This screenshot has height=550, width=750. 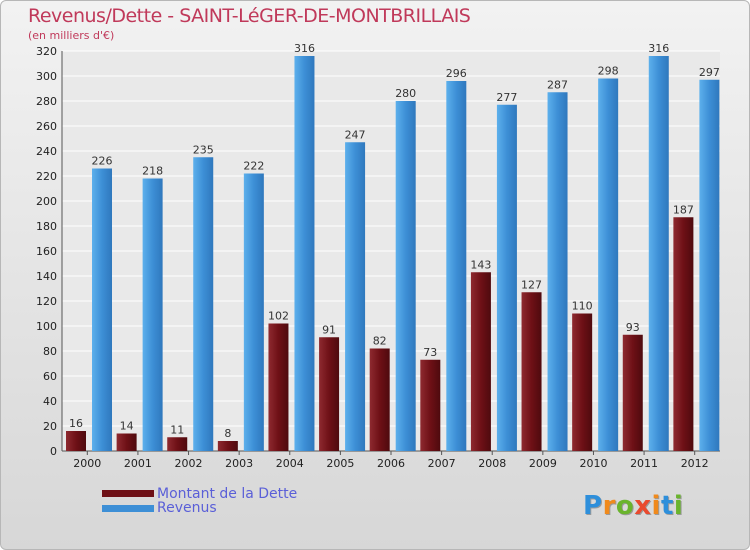 I want to click on data-label-debt: 110, so click(x=582, y=306).